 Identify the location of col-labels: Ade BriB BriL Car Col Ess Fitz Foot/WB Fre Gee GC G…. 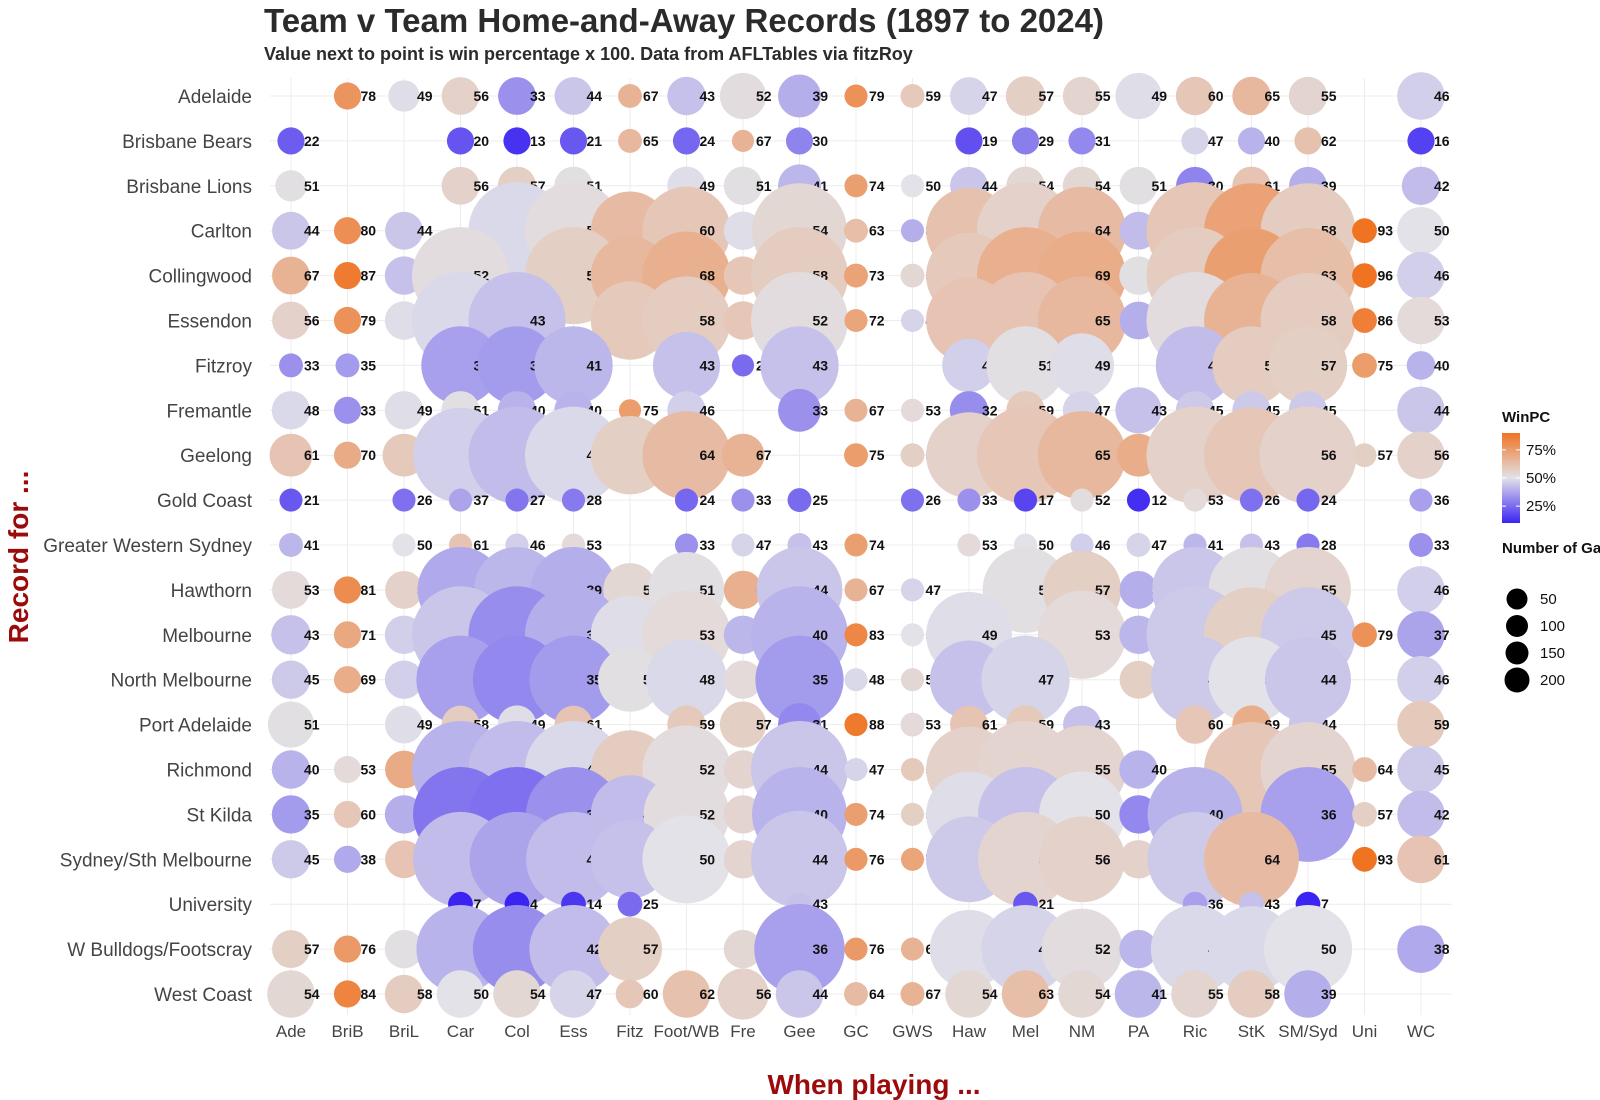
(855, 1031).